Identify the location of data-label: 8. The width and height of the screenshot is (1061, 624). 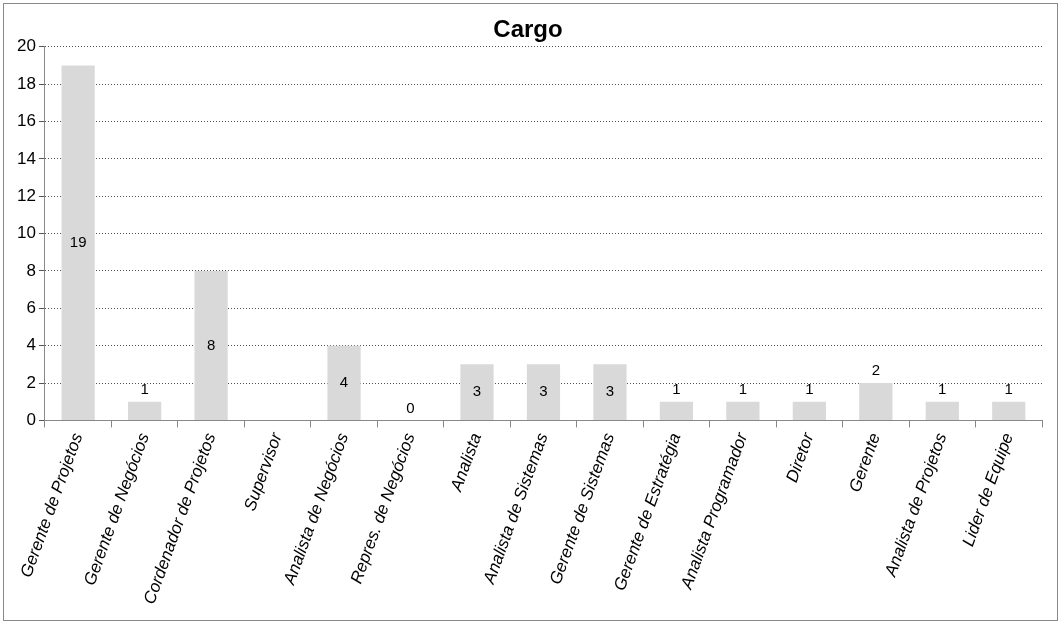
(211, 344).